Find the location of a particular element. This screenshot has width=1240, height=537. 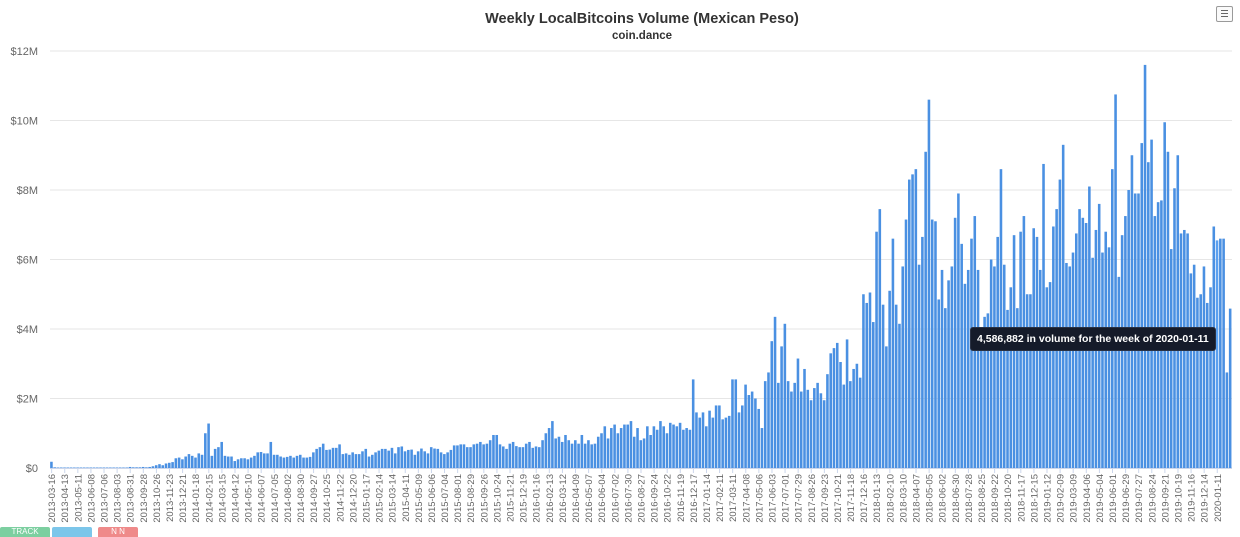

x-tick-label: 2015-10-24 is located at coordinates (497, 498).